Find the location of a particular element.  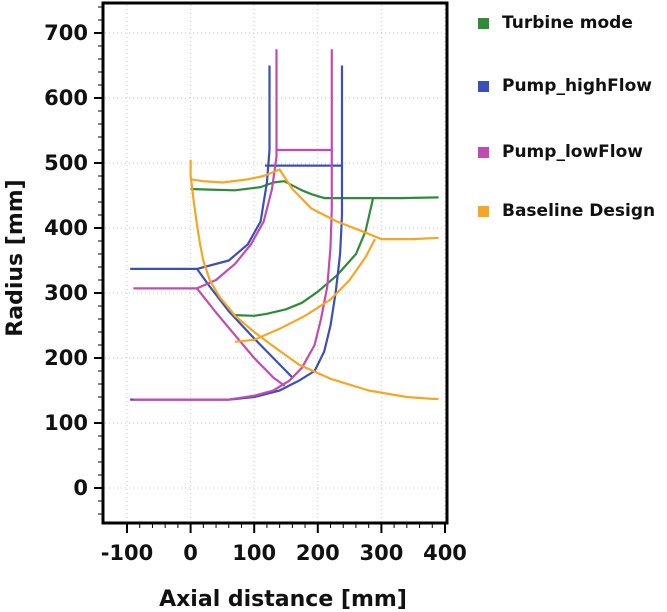

x-tick-label: 400 is located at coordinates (445, 553).